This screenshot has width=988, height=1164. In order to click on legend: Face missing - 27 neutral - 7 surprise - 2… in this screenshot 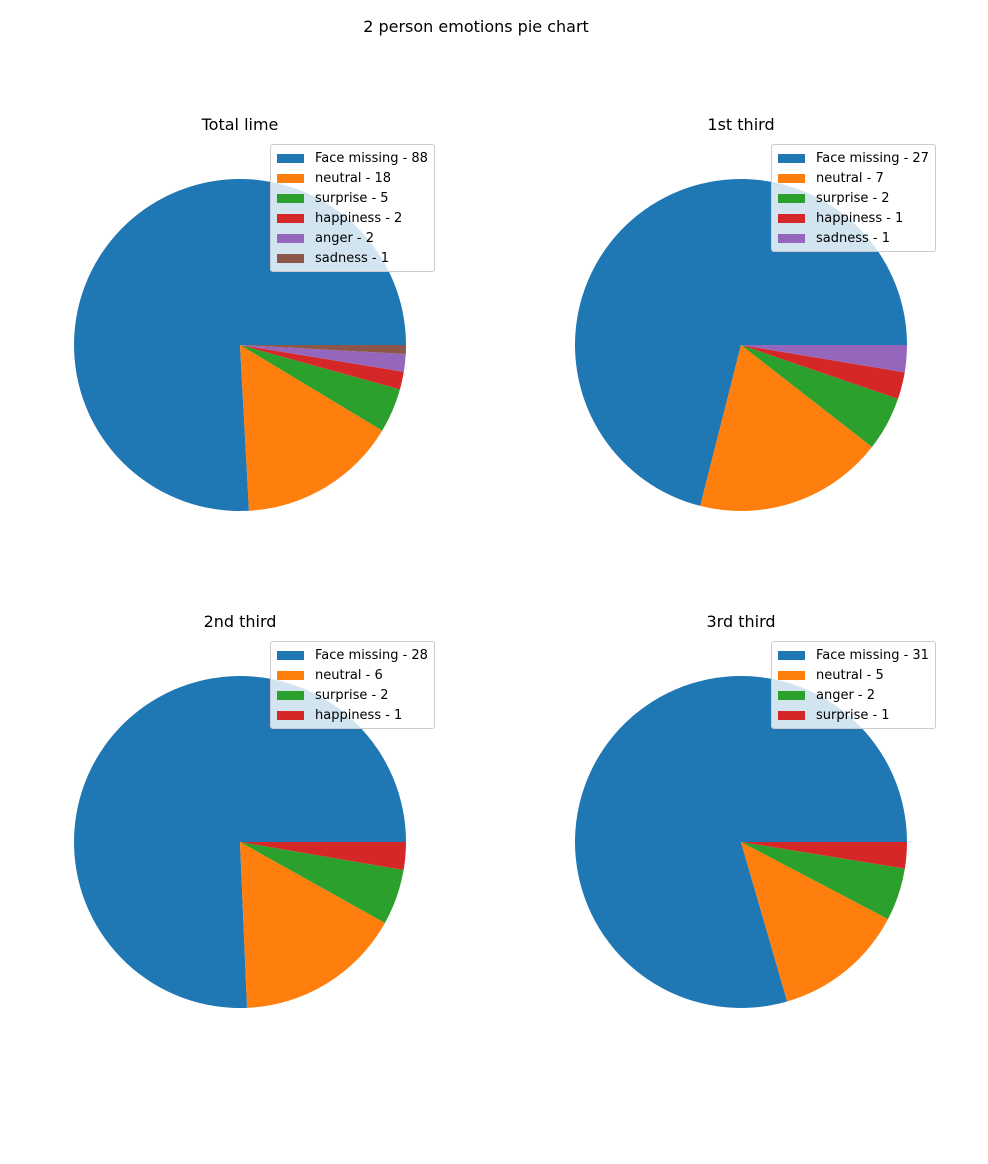, I will do `click(853, 198)`.